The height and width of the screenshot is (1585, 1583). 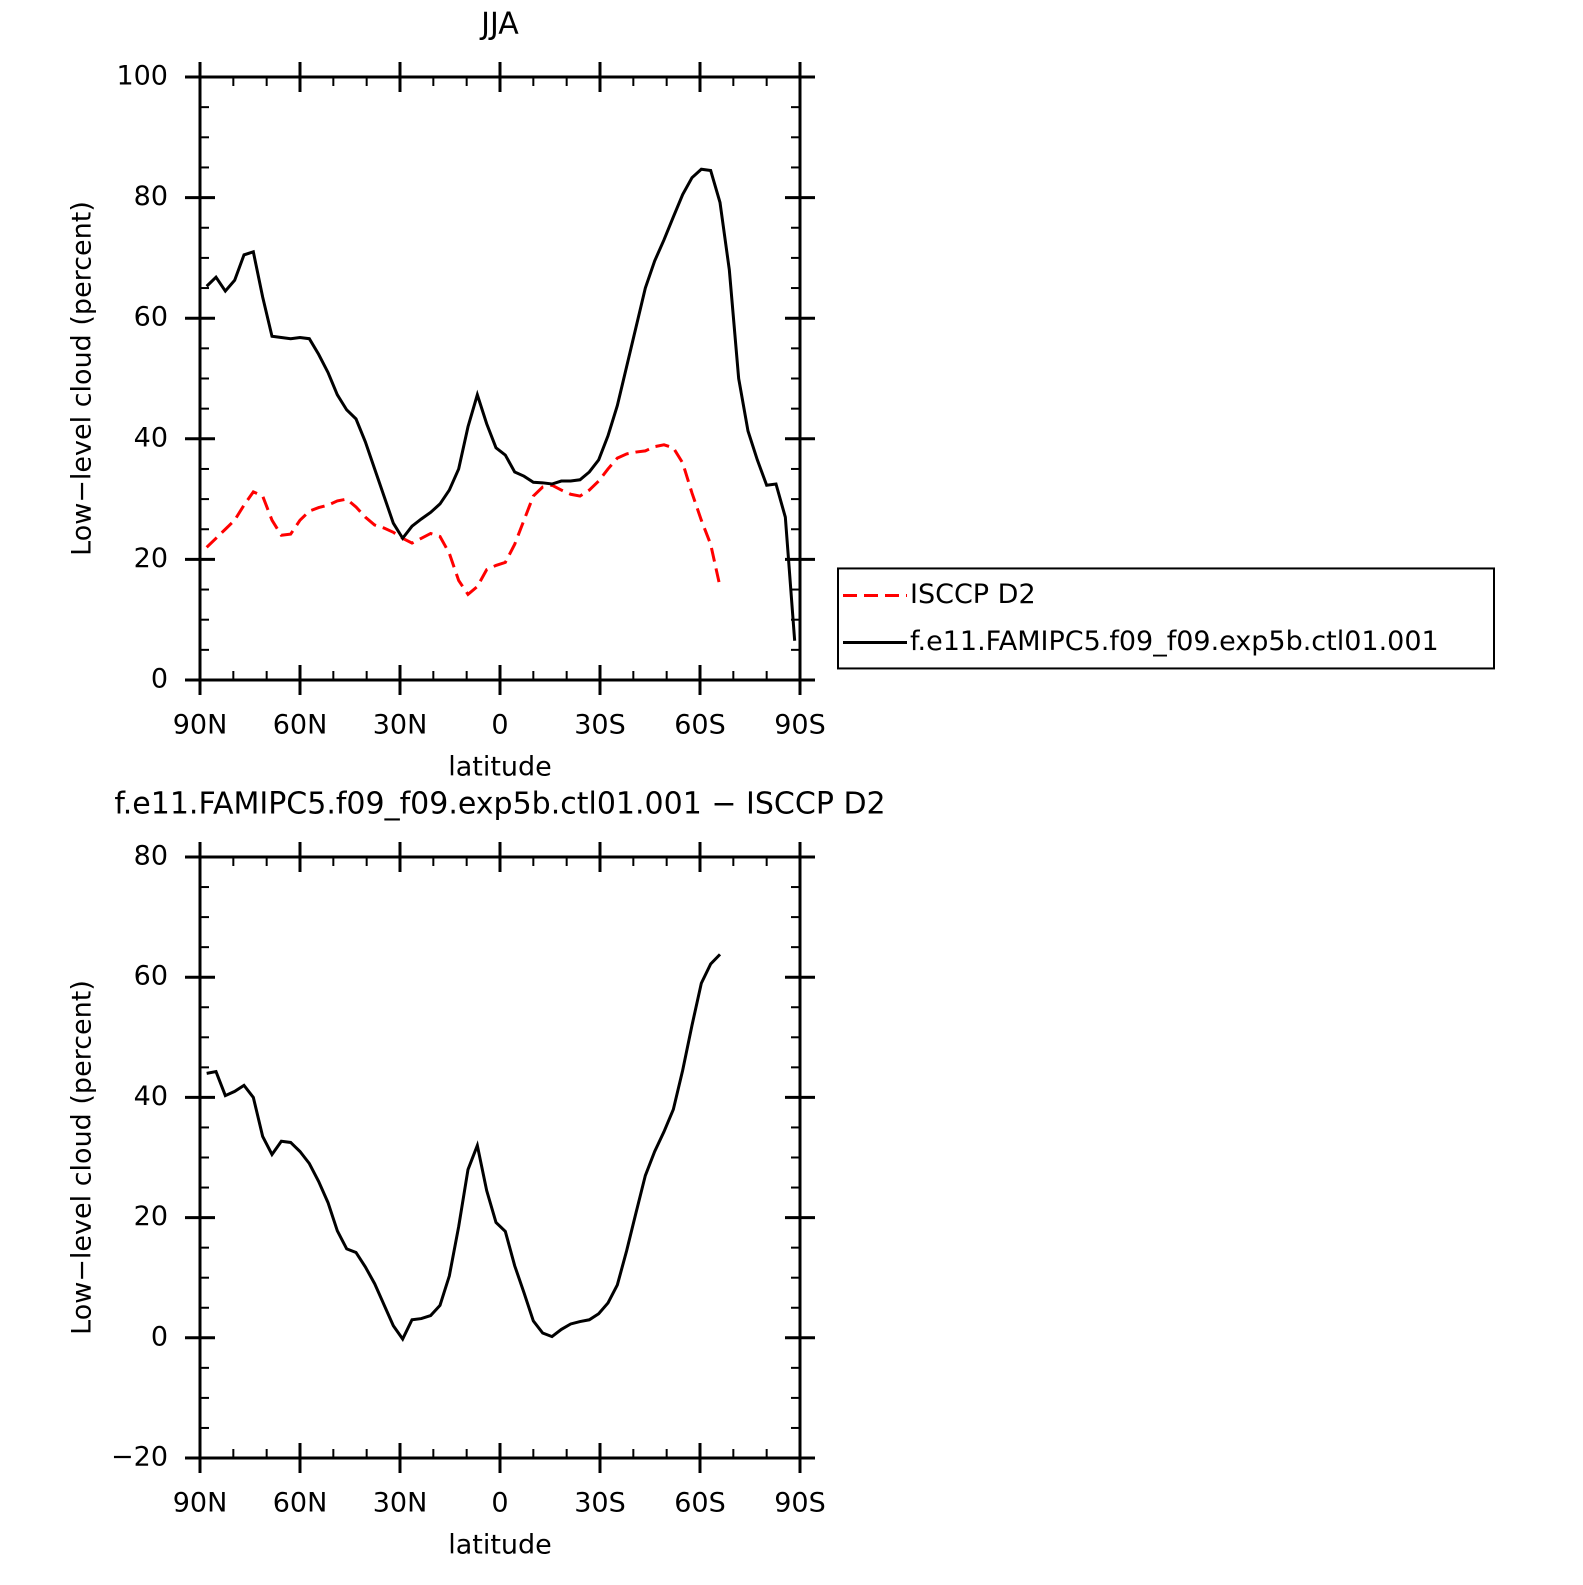 What do you see at coordinates (142, 76) in the screenshot?
I see `y-tick-label: 100` at bounding box center [142, 76].